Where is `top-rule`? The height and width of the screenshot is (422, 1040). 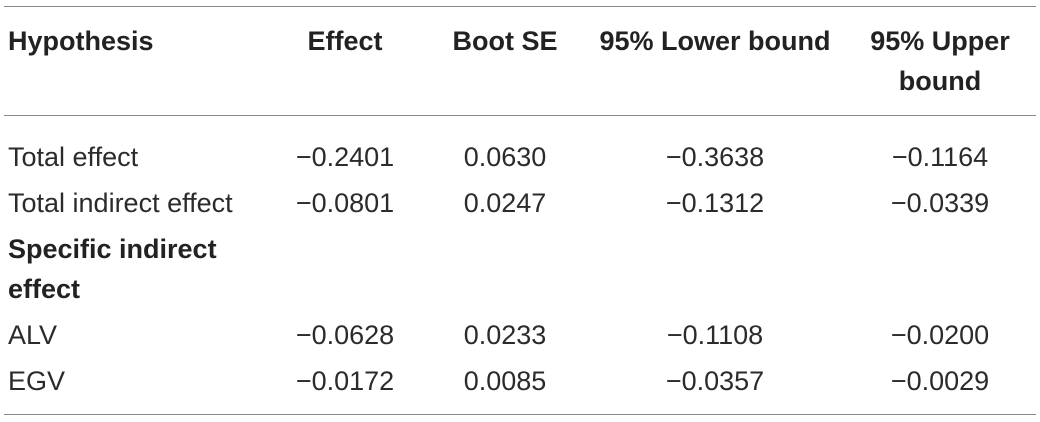
top-rule is located at coordinates (520, 6).